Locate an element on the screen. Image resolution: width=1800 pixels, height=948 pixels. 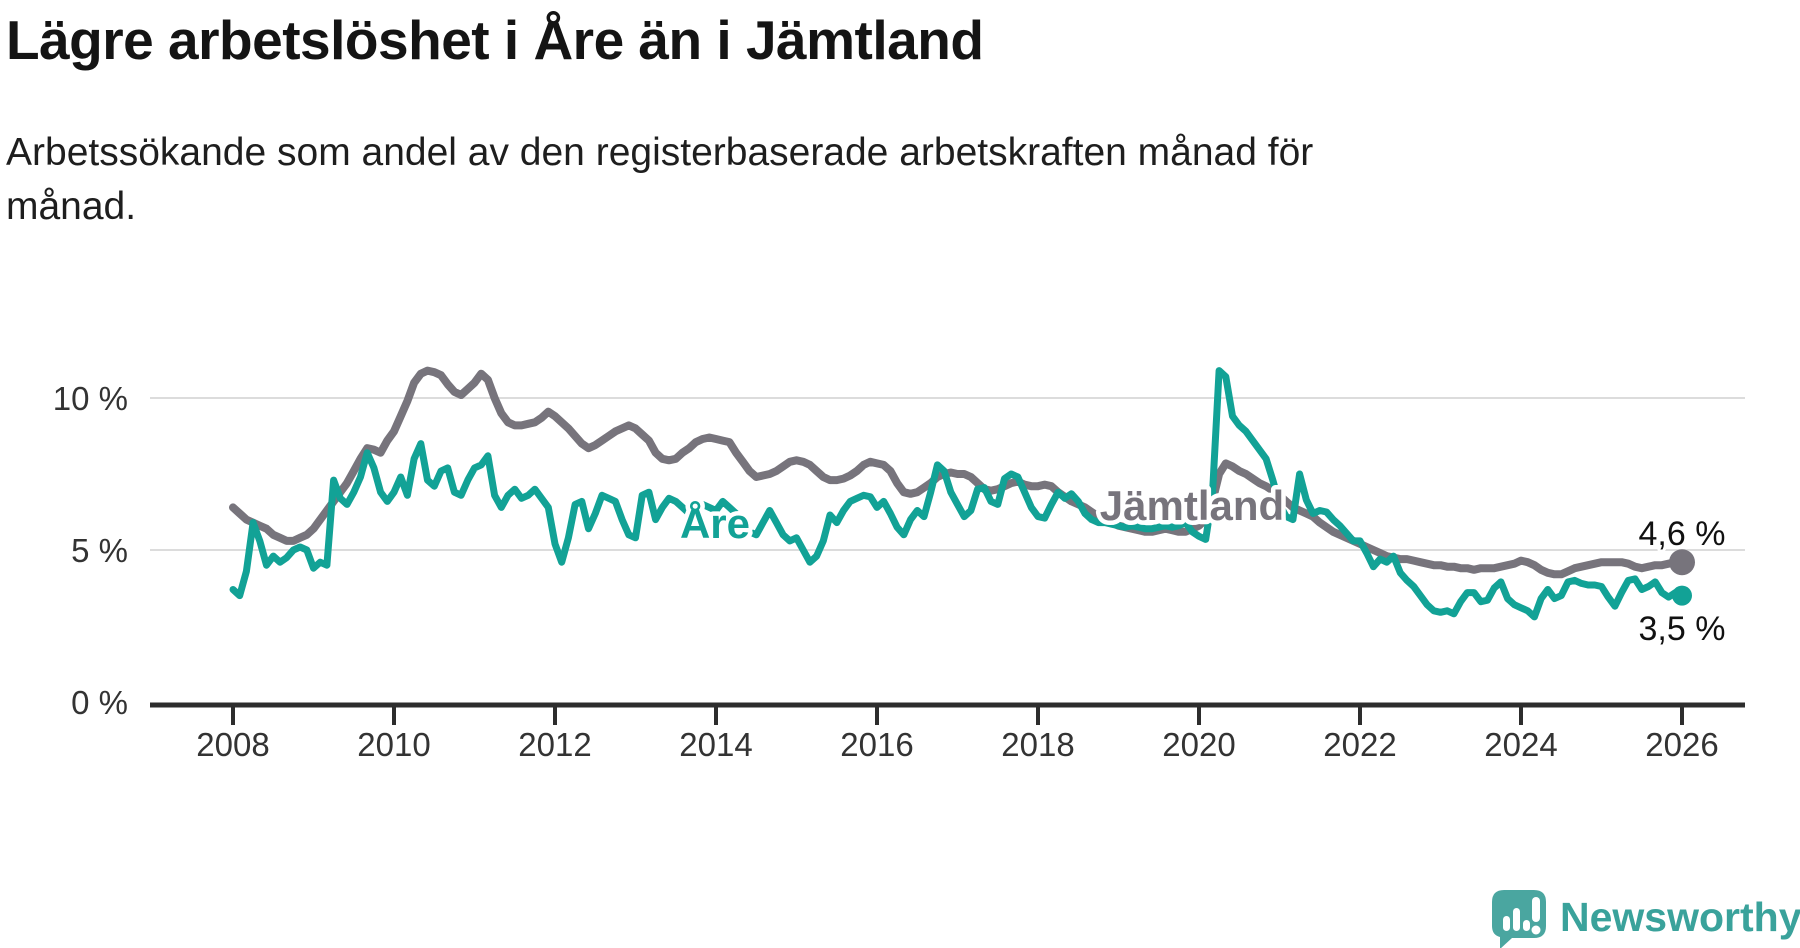
x-tick-label: 2014 is located at coordinates (715, 744).